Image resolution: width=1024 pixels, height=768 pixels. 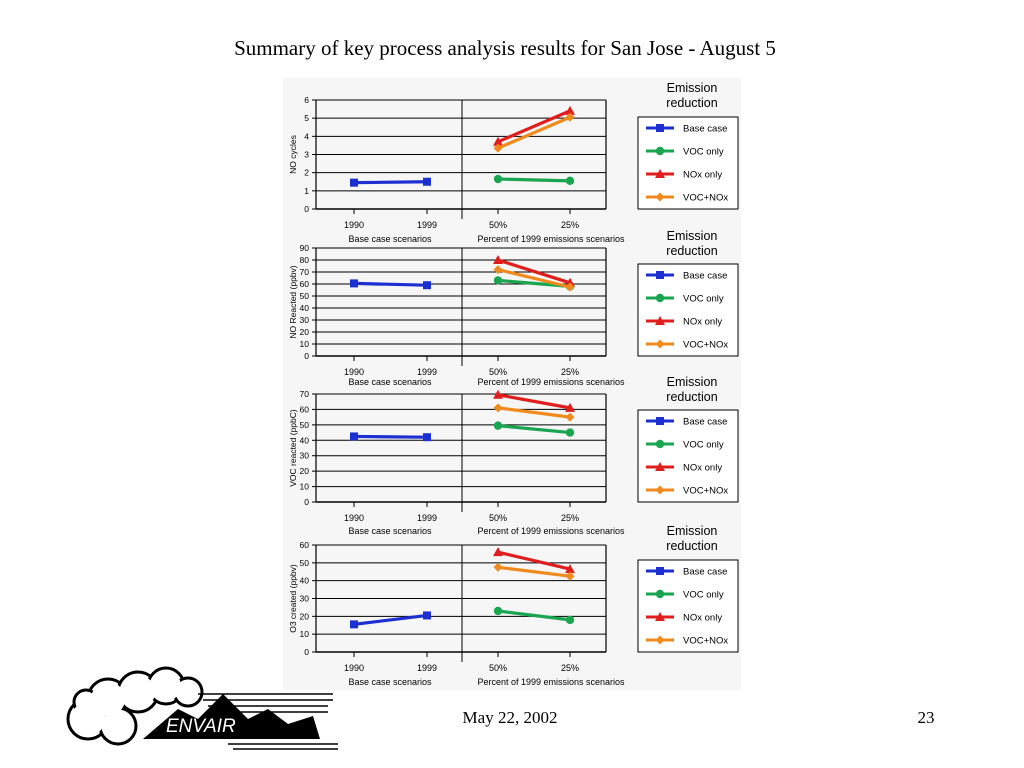 I want to click on y-axis-label: NO cycles, so click(x=293, y=154).